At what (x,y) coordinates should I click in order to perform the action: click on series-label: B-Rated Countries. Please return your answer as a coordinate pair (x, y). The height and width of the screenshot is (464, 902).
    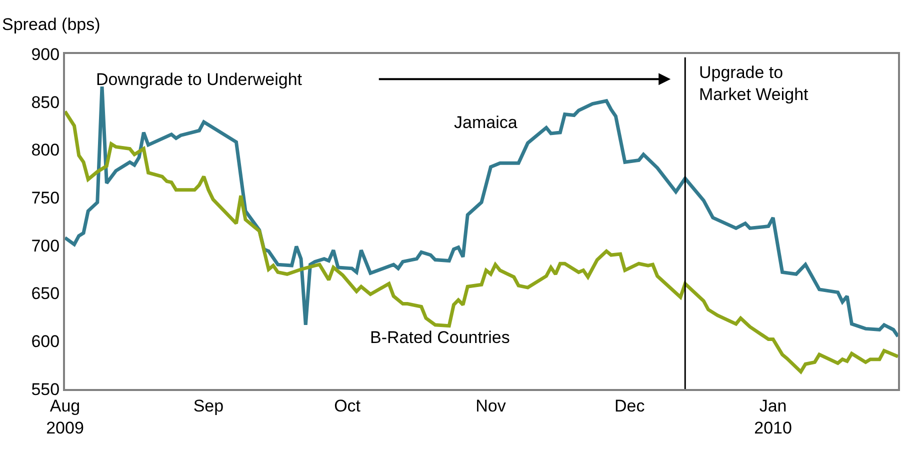
    Looking at the image, I should click on (440, 337).